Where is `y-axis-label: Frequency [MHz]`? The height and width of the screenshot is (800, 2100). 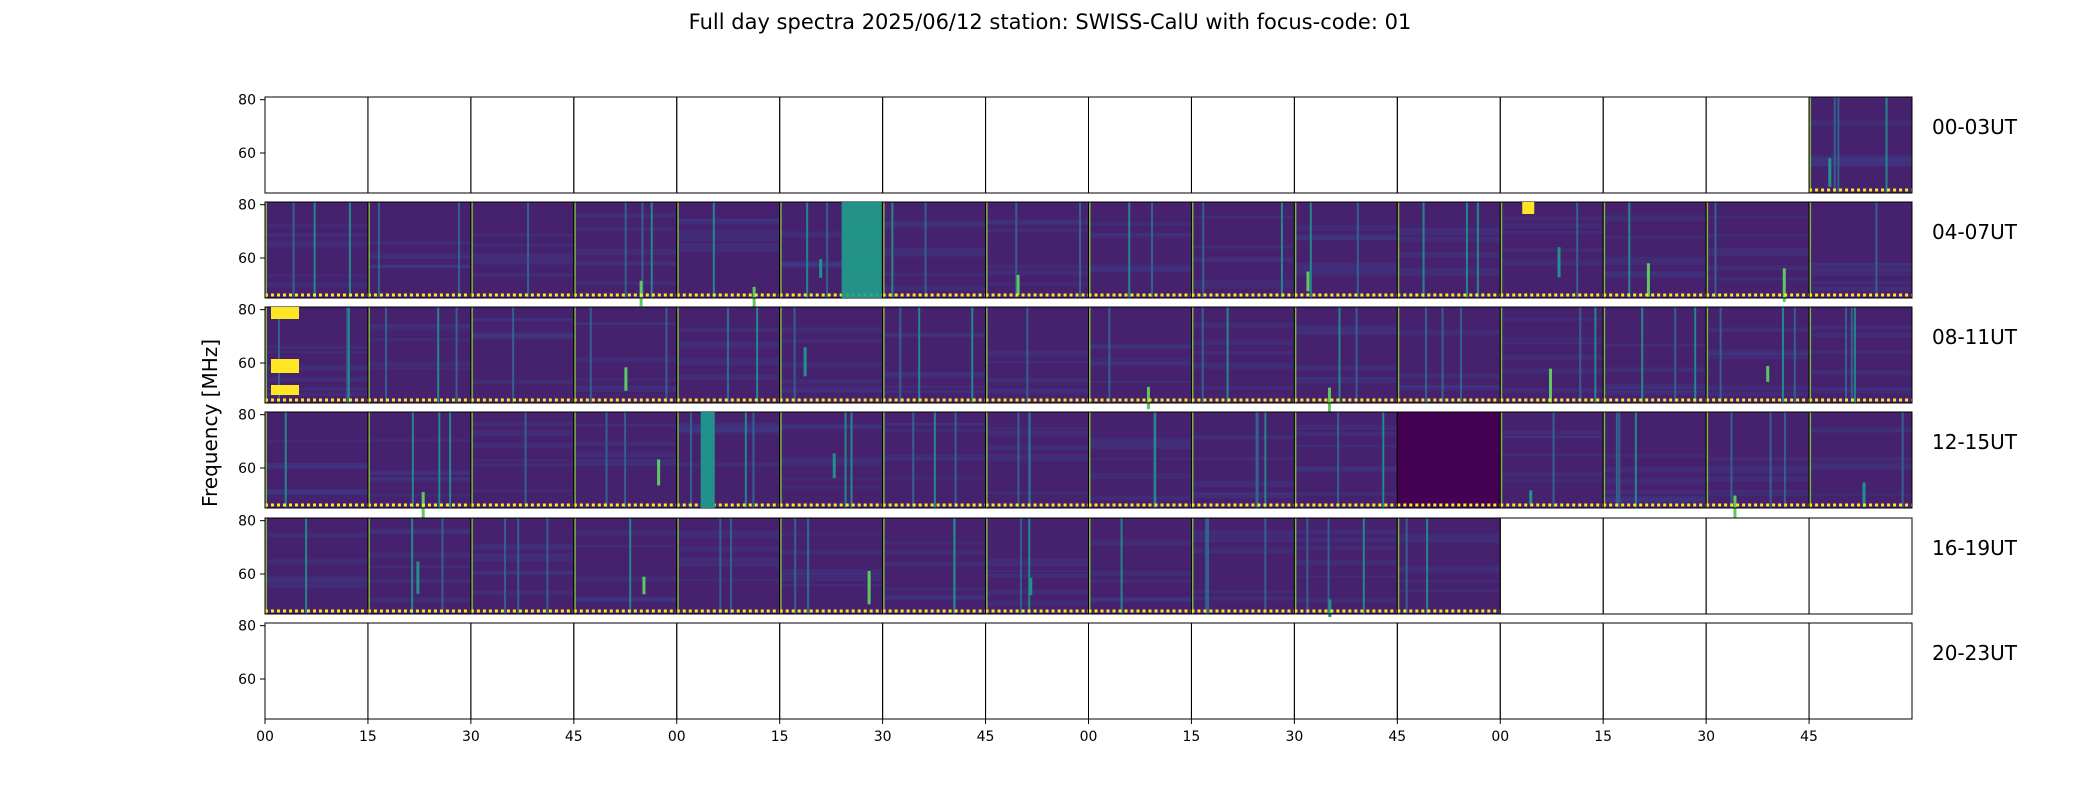
y-axis-label: Frequency [MHz] is located at coordinates (210, 423).